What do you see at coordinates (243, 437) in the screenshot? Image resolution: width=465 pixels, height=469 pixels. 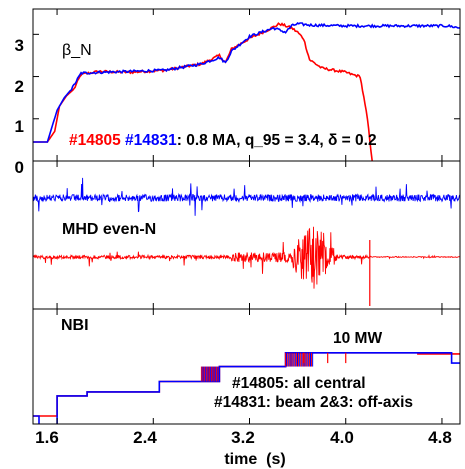 I see `x-tick-label: 3.2` at bounding box center [243, 437].